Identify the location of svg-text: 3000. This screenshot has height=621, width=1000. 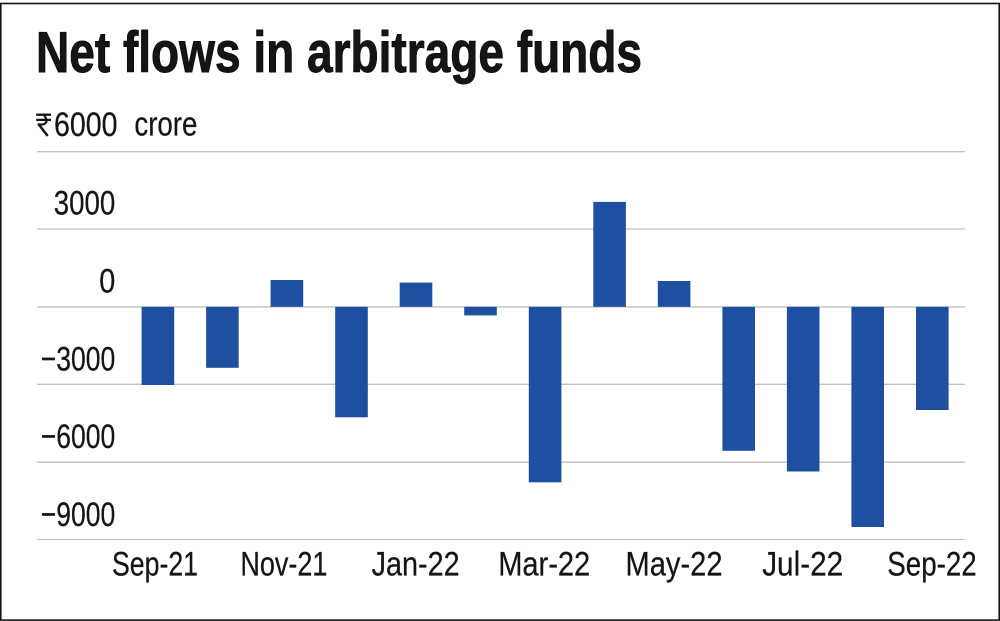
(85, 203).